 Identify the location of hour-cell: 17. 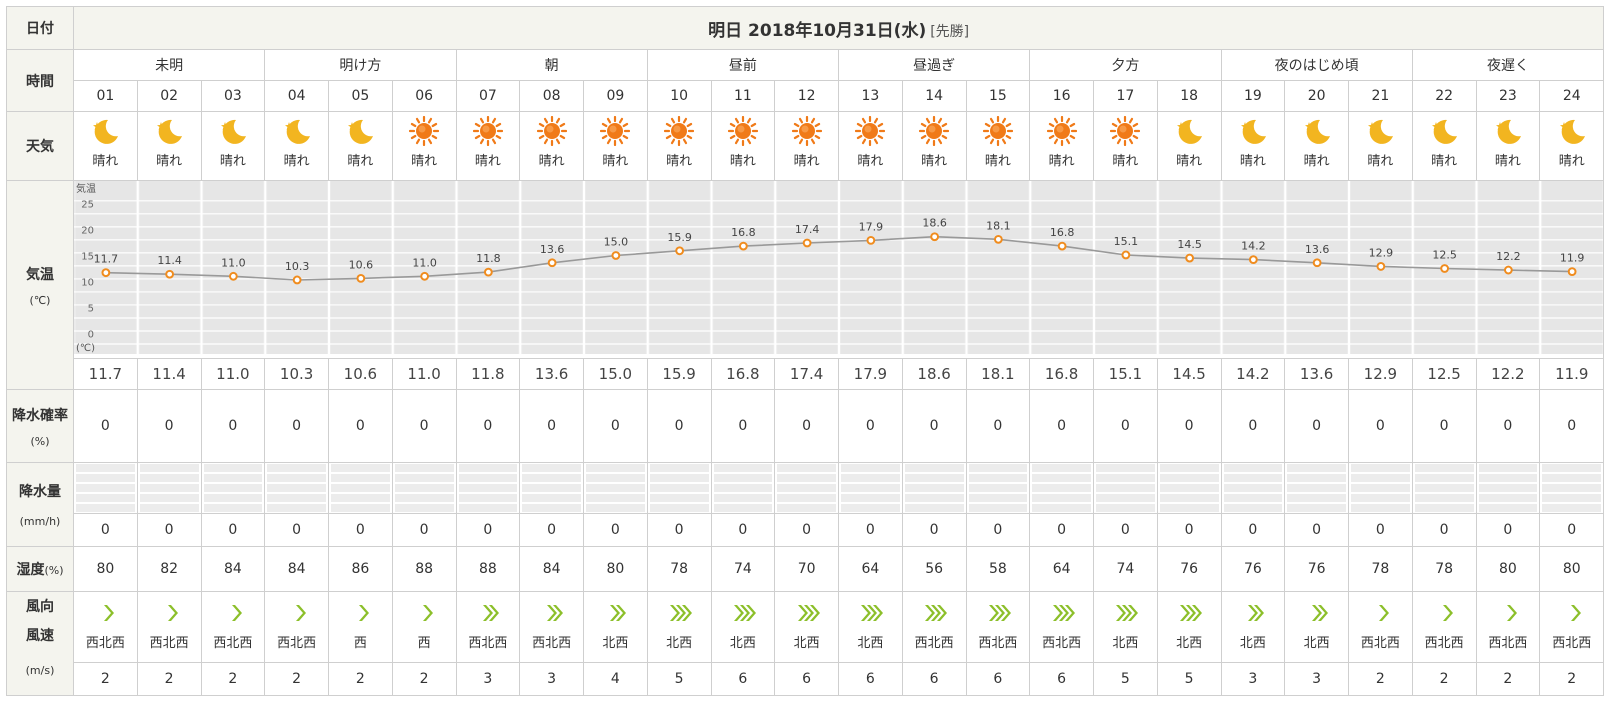
(1125, 96).